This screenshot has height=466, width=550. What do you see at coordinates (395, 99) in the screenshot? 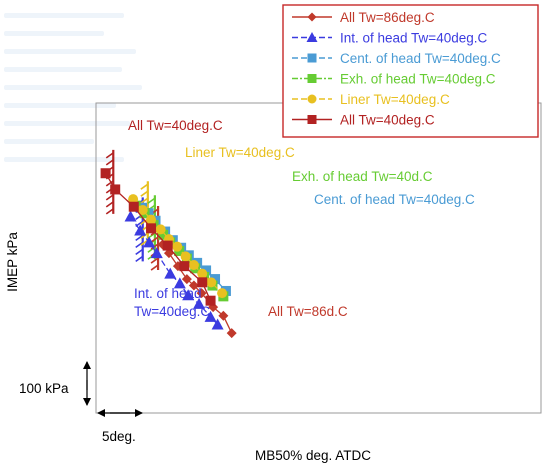
I see `legend-label: Liner Tw=40deg.C` at bounding box center [395, 99].